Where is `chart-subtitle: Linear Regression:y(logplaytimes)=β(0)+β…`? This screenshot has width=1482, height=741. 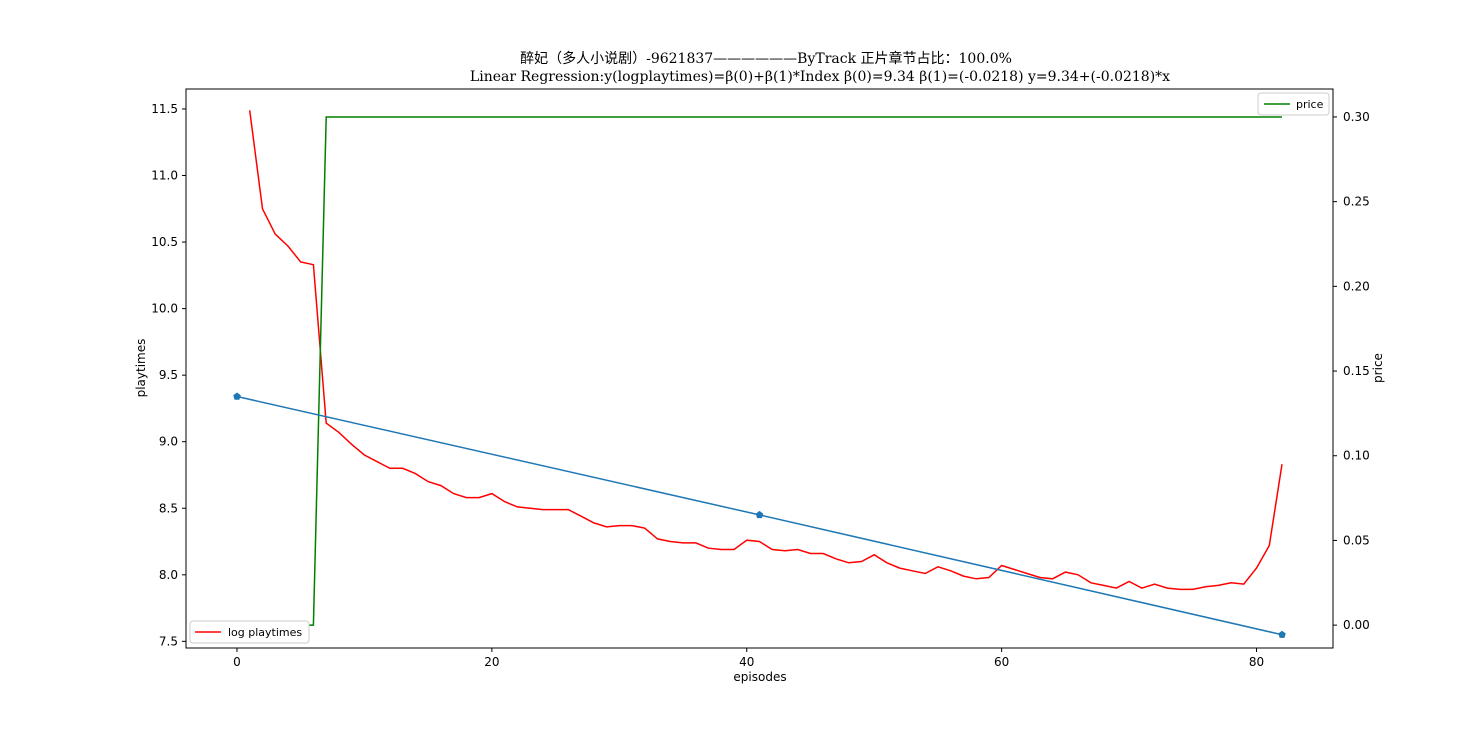 chart-subtitle: Linear Regression:y(logplaytimes)=β(0)+β… is located at coordinates (820, 77).